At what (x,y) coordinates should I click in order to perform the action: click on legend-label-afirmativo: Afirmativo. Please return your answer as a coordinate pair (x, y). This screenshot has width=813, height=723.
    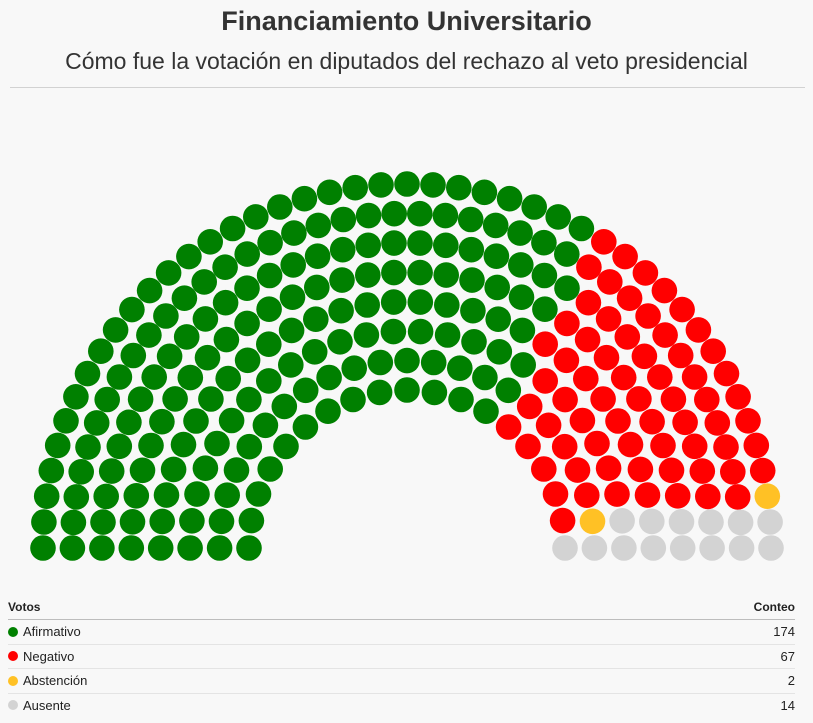
    Looking at the image, I should click on (52, 632).